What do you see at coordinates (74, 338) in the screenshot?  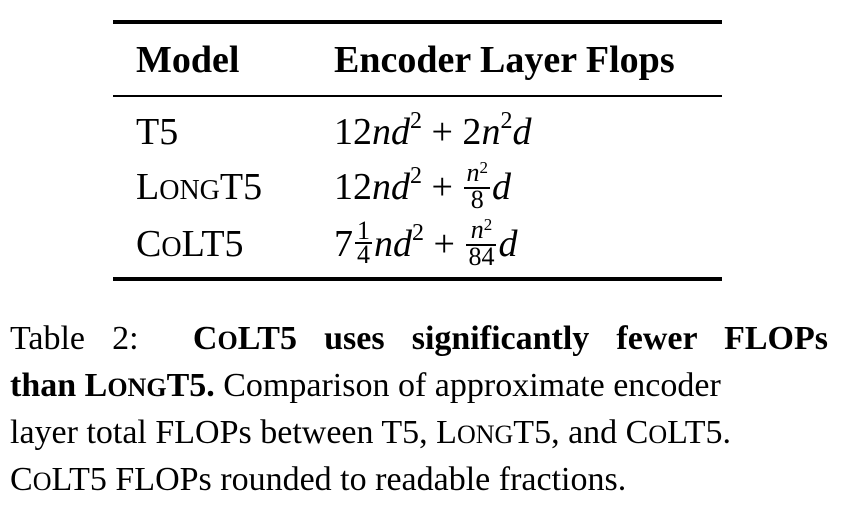 I see `caption-label: Table 2:` at bounding box center [74, 338].